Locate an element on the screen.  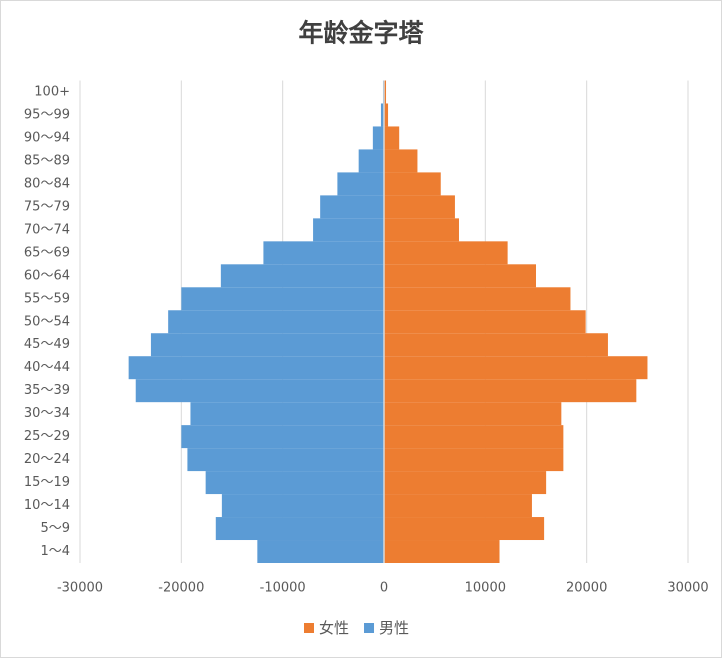
chart-title: 年龄金字塔 is located at coordinates (361, 33).